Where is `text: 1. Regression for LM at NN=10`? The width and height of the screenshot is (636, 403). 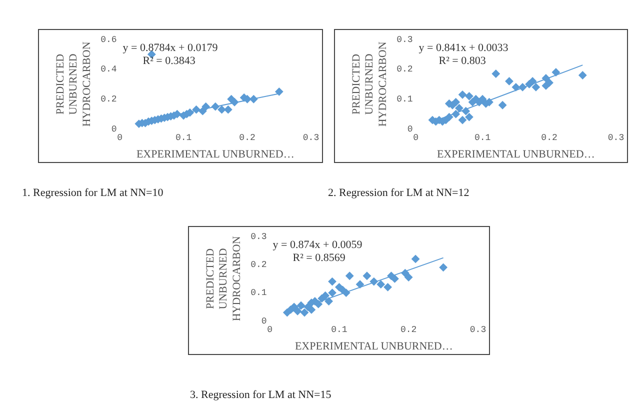 text: 1. Regression for LM at NN=10 is located at coordinates (93, 193).